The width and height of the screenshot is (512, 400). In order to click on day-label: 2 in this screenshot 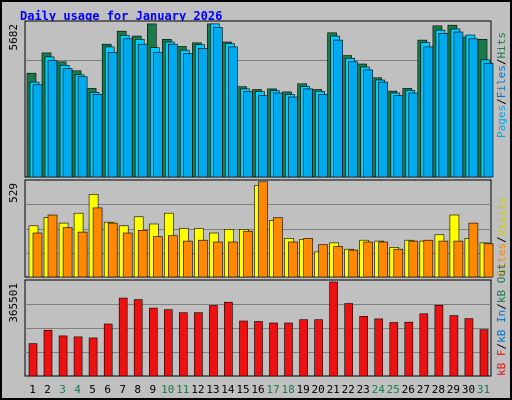, I will do `click(47, 389)`.